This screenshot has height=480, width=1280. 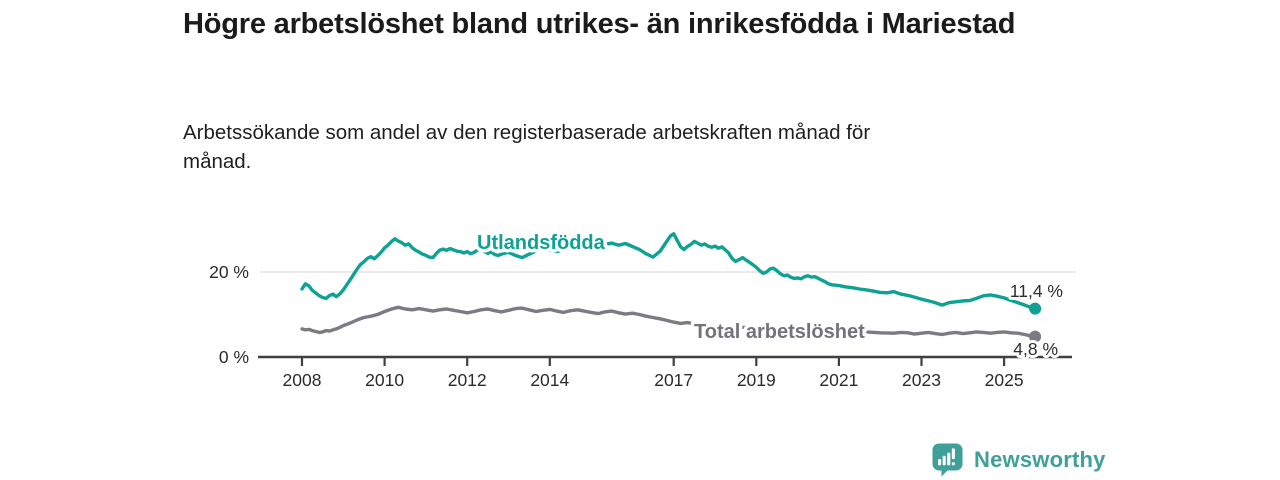 I want to click on x-axis-ticks: 2008 2010 2012 2014 2017 2019 2021 2023 2025, so click(x=653, y=373).